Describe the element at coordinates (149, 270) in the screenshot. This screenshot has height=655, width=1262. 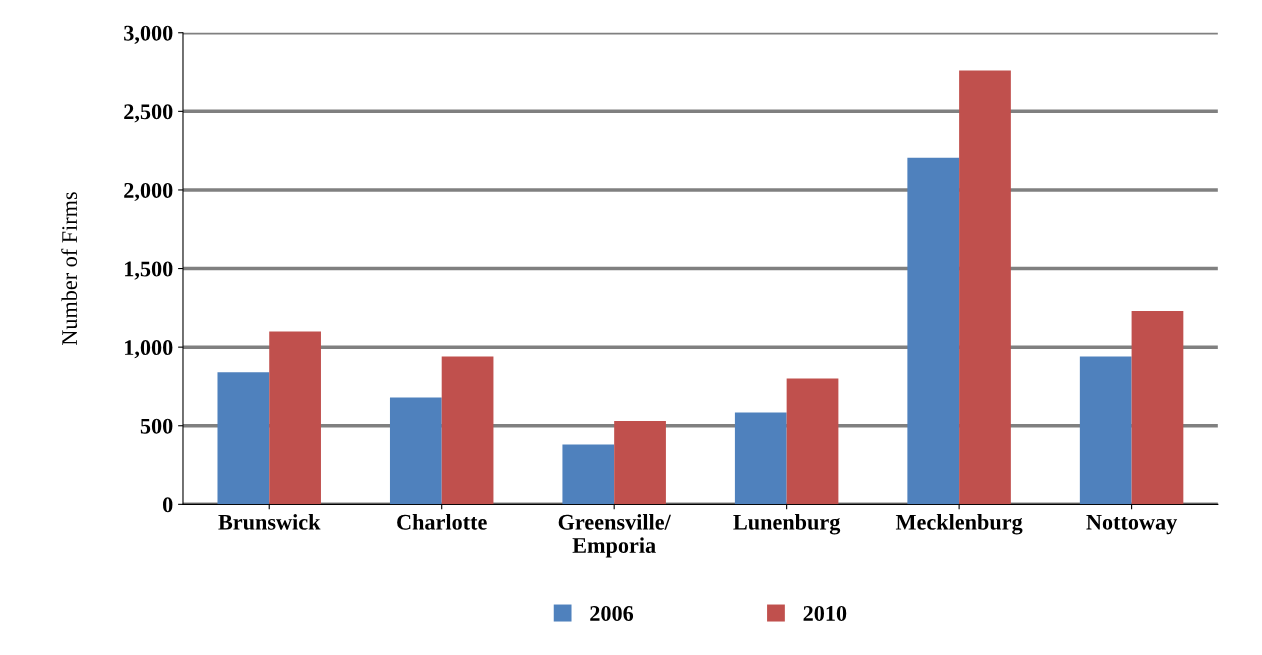
I see `y-tick-label: 1,500` at that location.